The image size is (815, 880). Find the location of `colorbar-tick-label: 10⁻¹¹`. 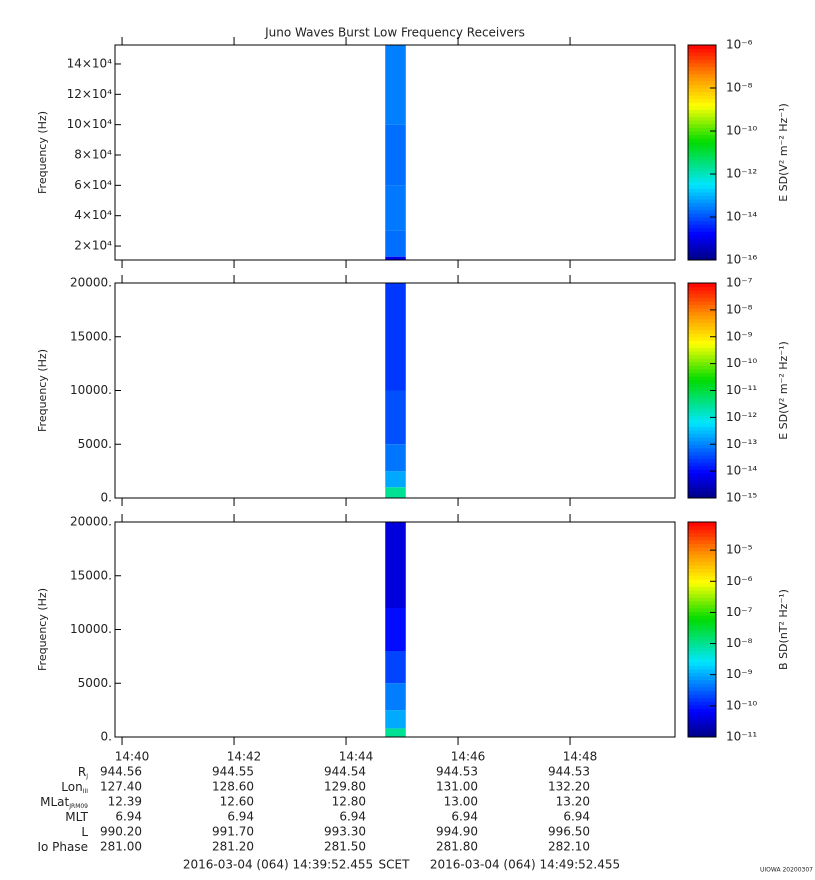

colorbar-tick-label: 10⁻¹¹ is located at coordinates (741, 737).